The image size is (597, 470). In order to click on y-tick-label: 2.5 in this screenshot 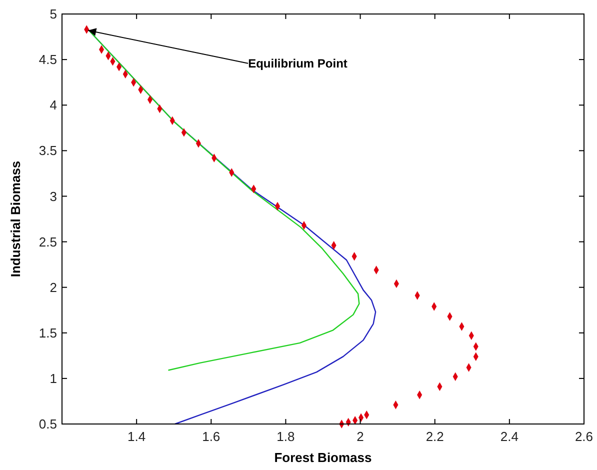, I will do `click(47, 242)`.